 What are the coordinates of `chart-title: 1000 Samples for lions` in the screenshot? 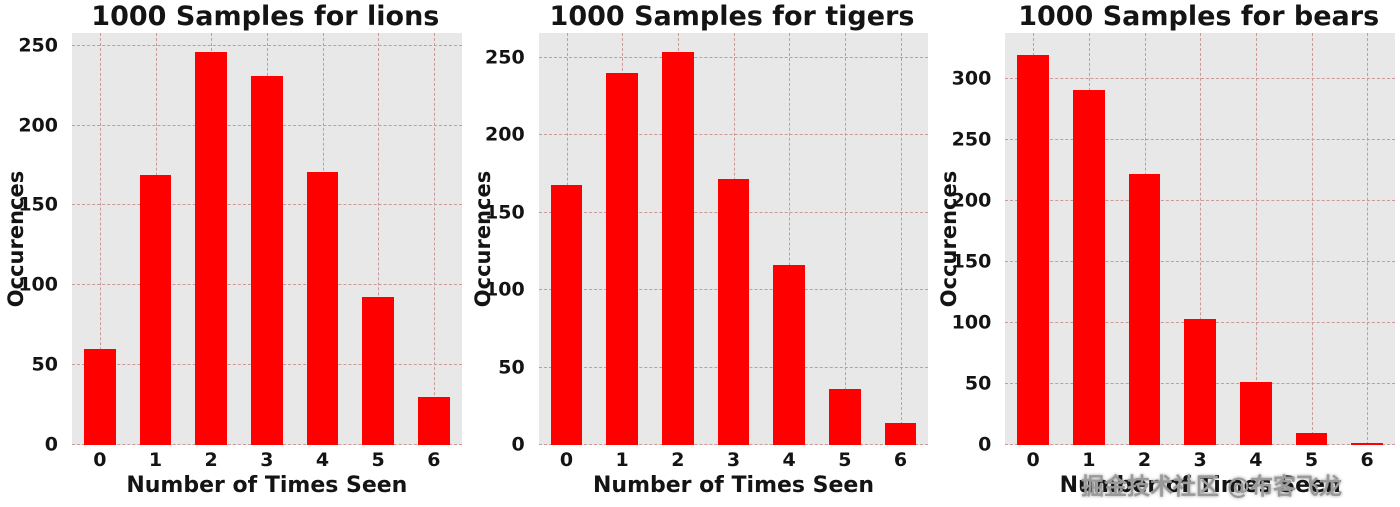 It's located at (265, 16).